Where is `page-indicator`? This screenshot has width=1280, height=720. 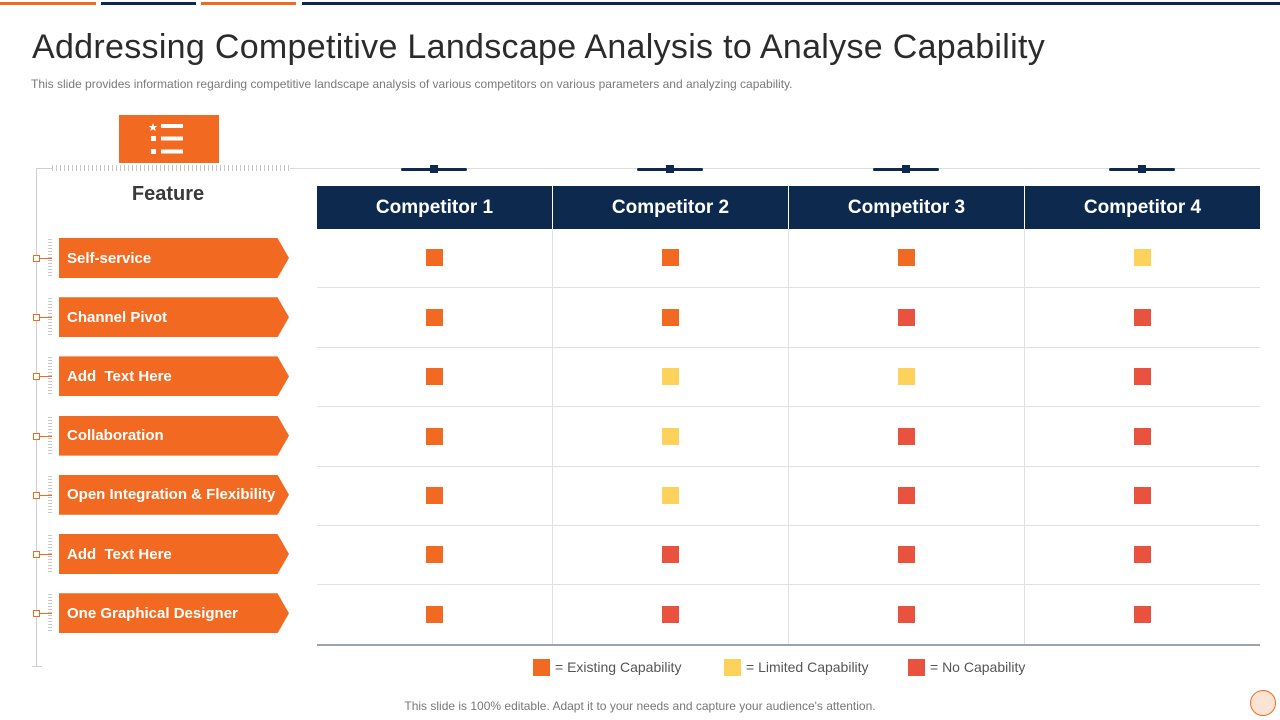 page-indicator is located at coordinates (1263, 703).